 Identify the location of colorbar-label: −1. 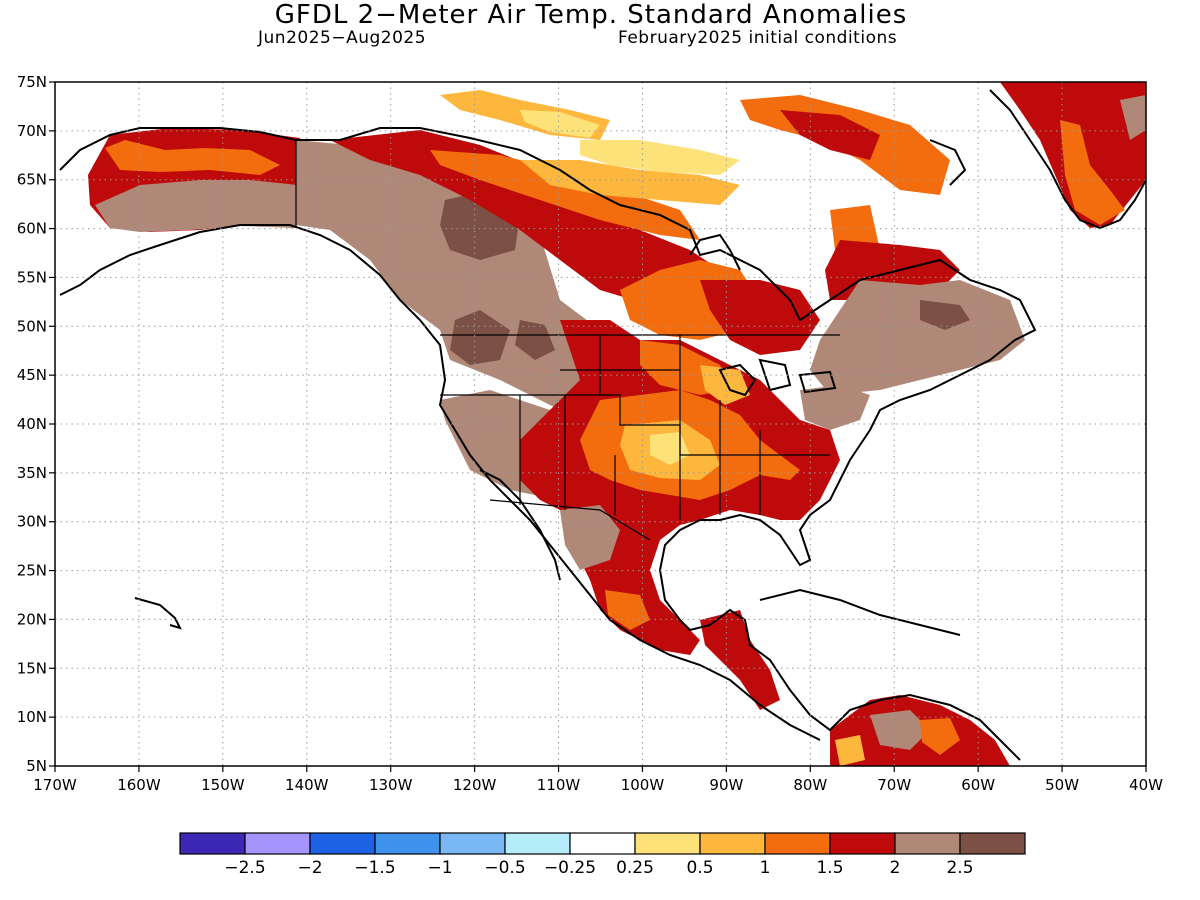
(439, 868).